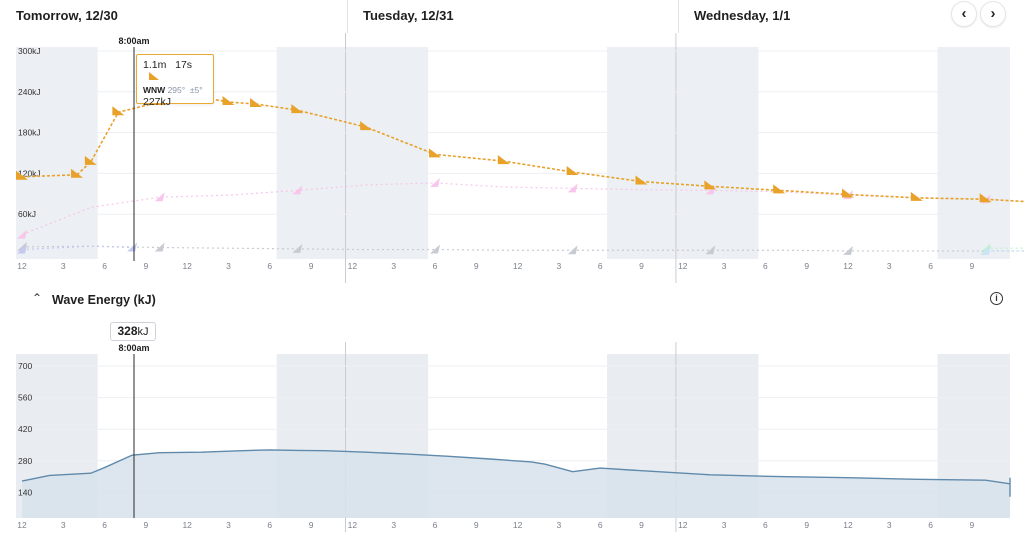 The width and height of the screenshot is (1024, 535). Describe the element at coordinates (996, 298) in the screenshot. I see `info-icon: i` at that location.